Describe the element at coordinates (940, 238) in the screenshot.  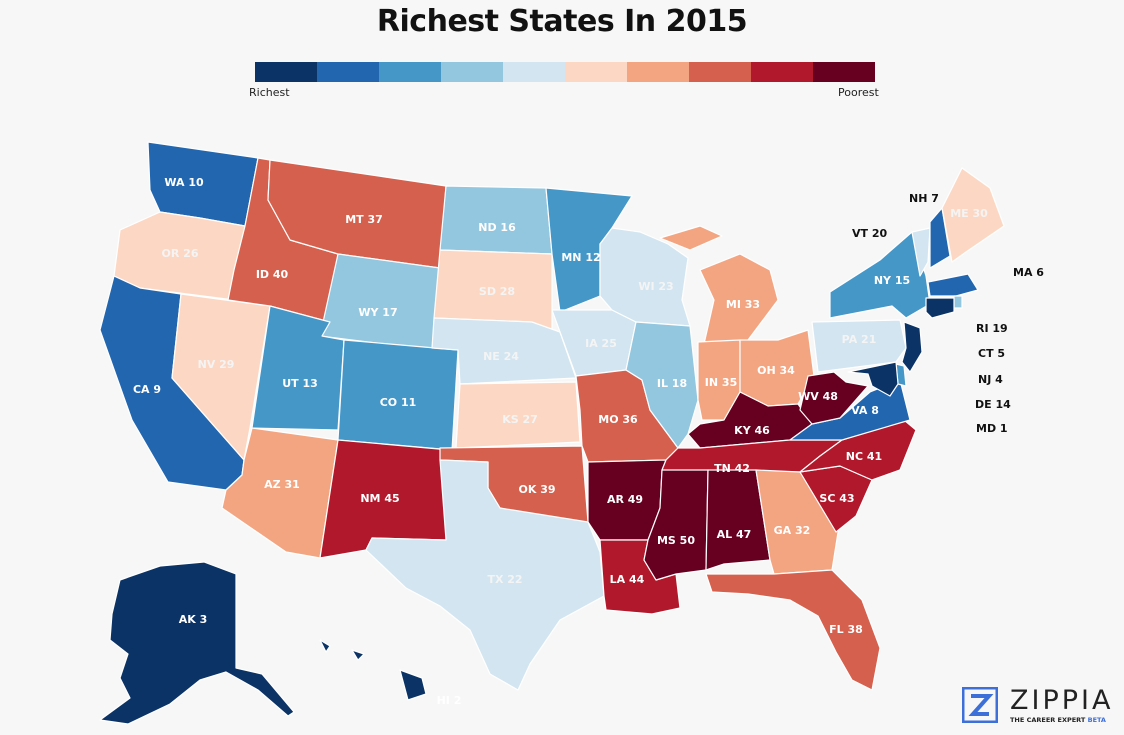
I see `state-nh` at that location.